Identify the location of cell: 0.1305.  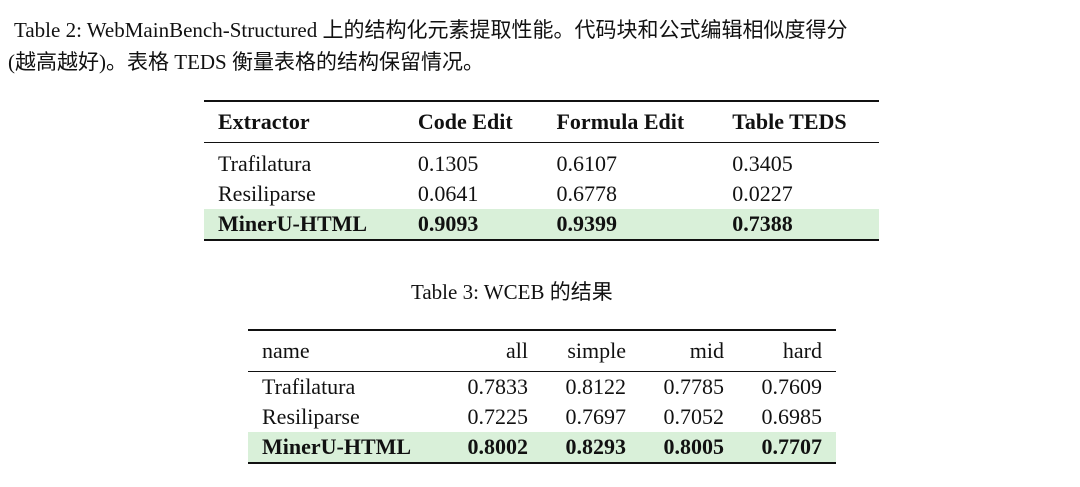
(448, 163).